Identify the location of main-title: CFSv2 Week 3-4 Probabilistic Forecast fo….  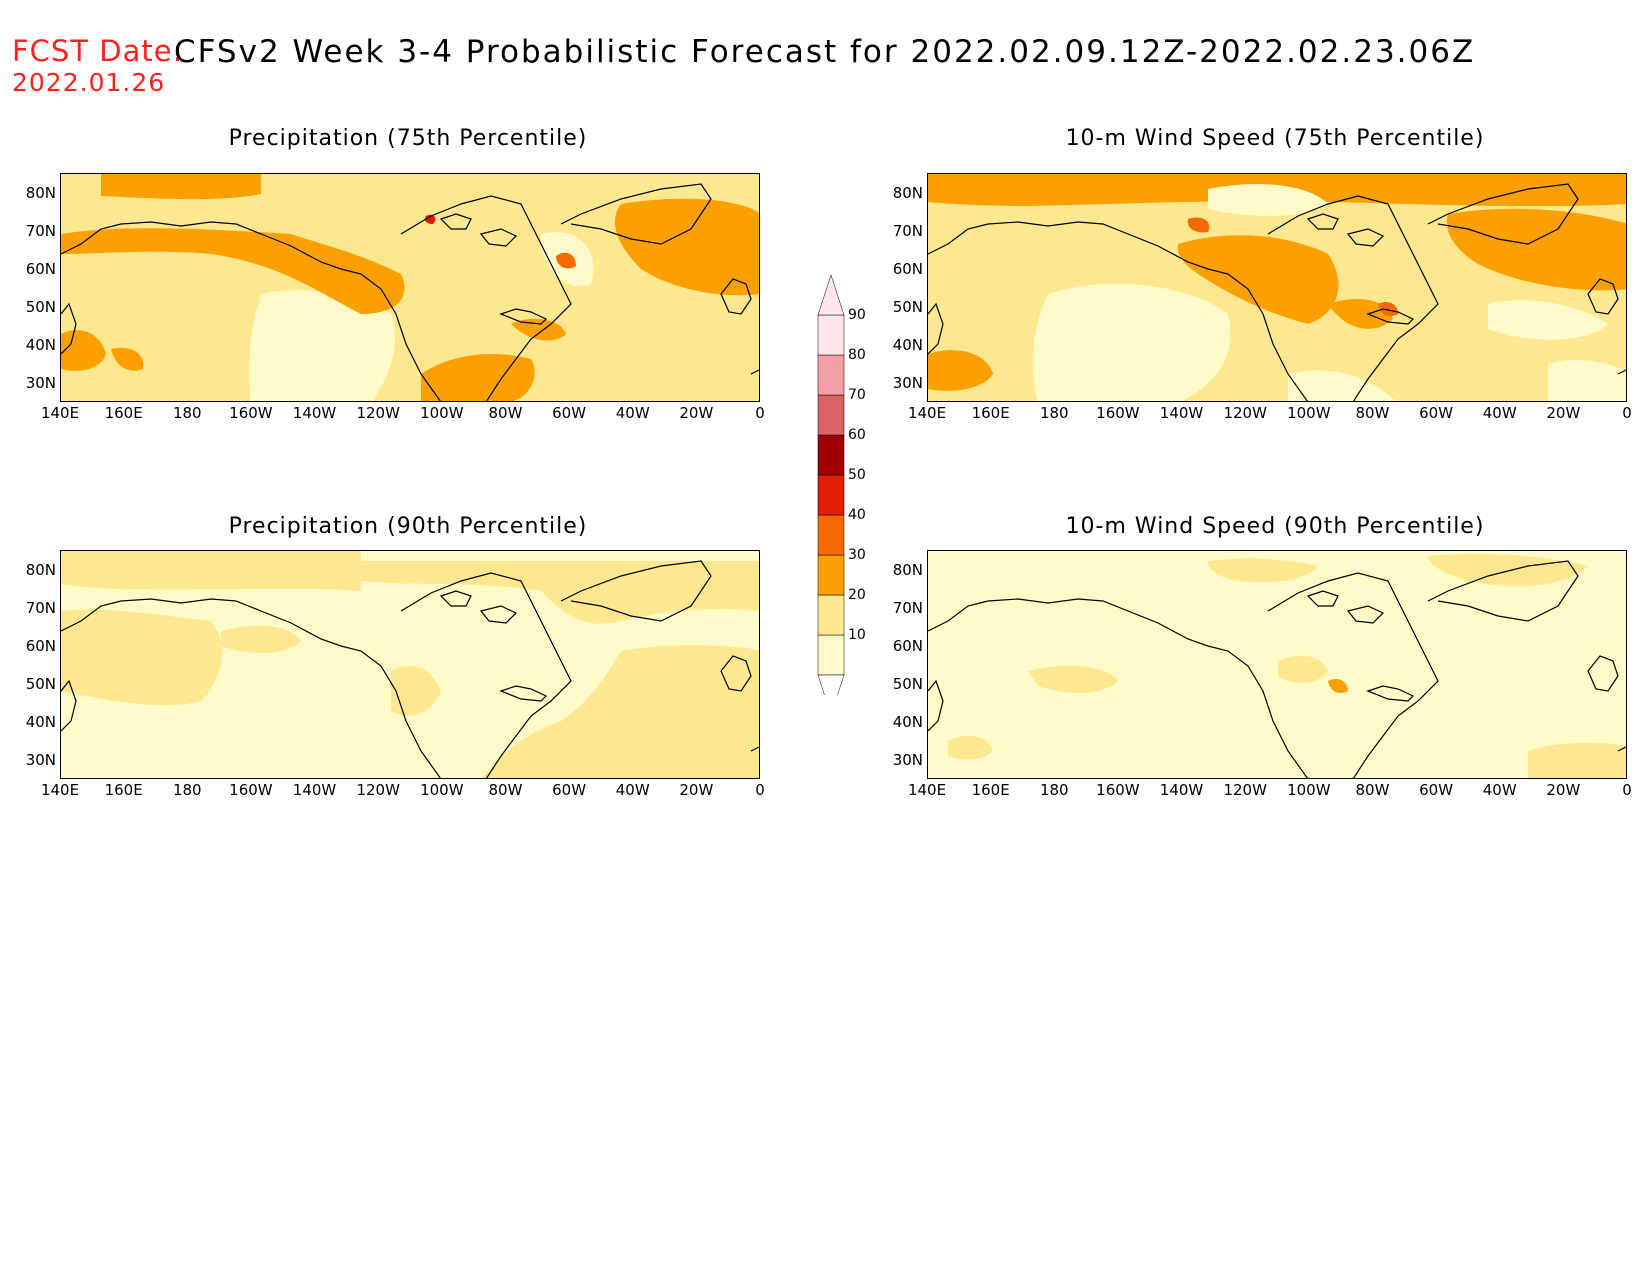
(825, 52).